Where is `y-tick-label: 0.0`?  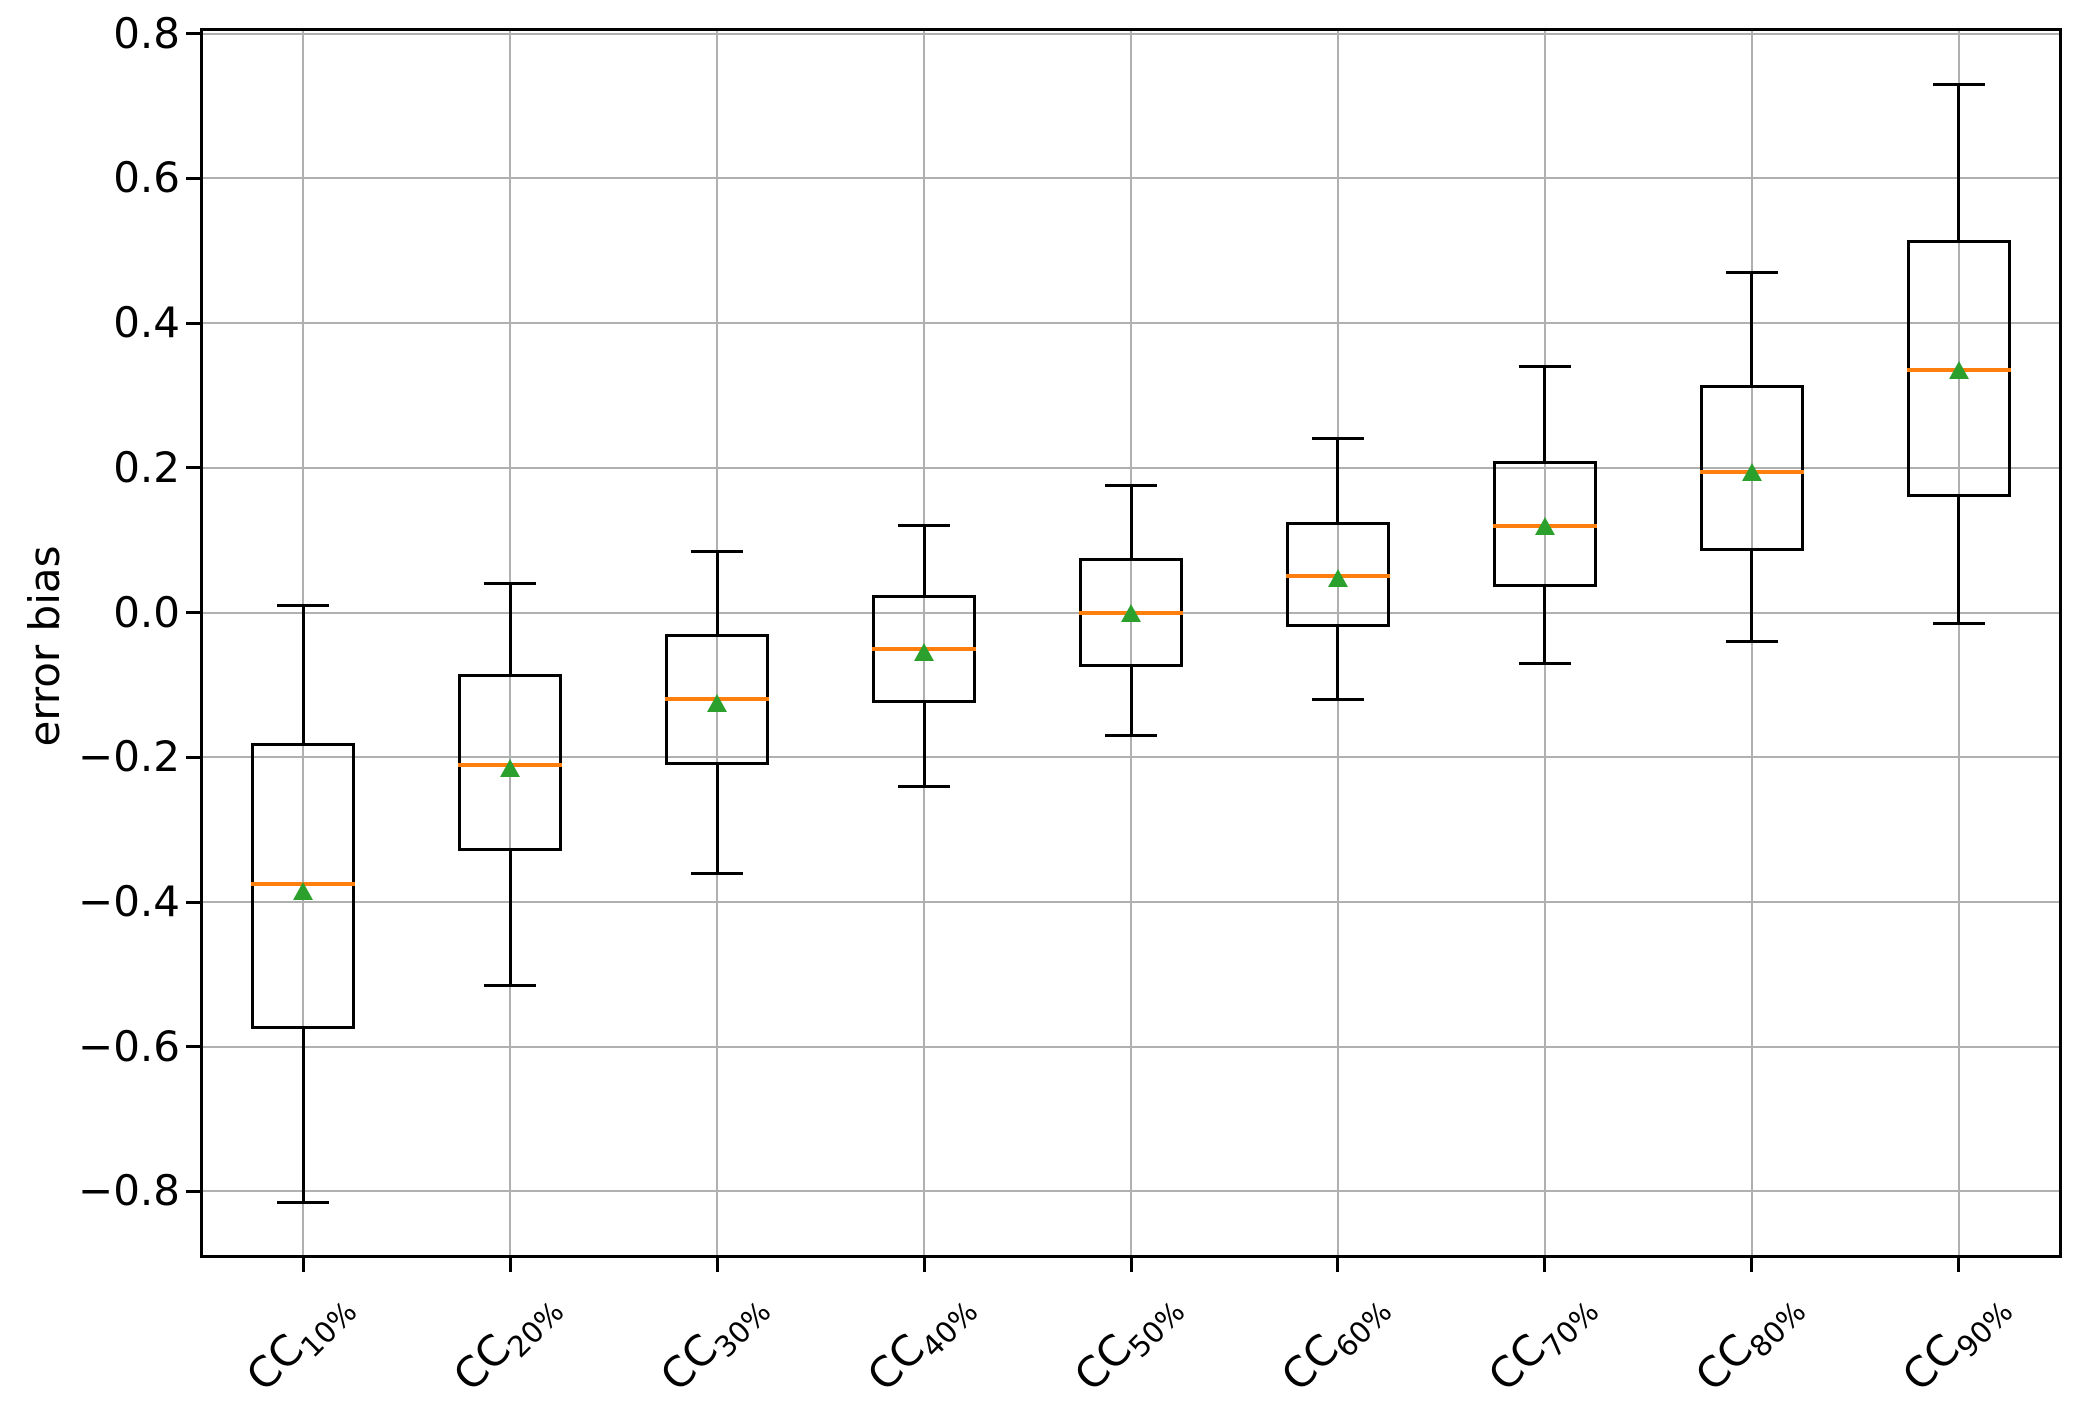 y-tick-label: 0.0 is located at coordinates (146, 612).